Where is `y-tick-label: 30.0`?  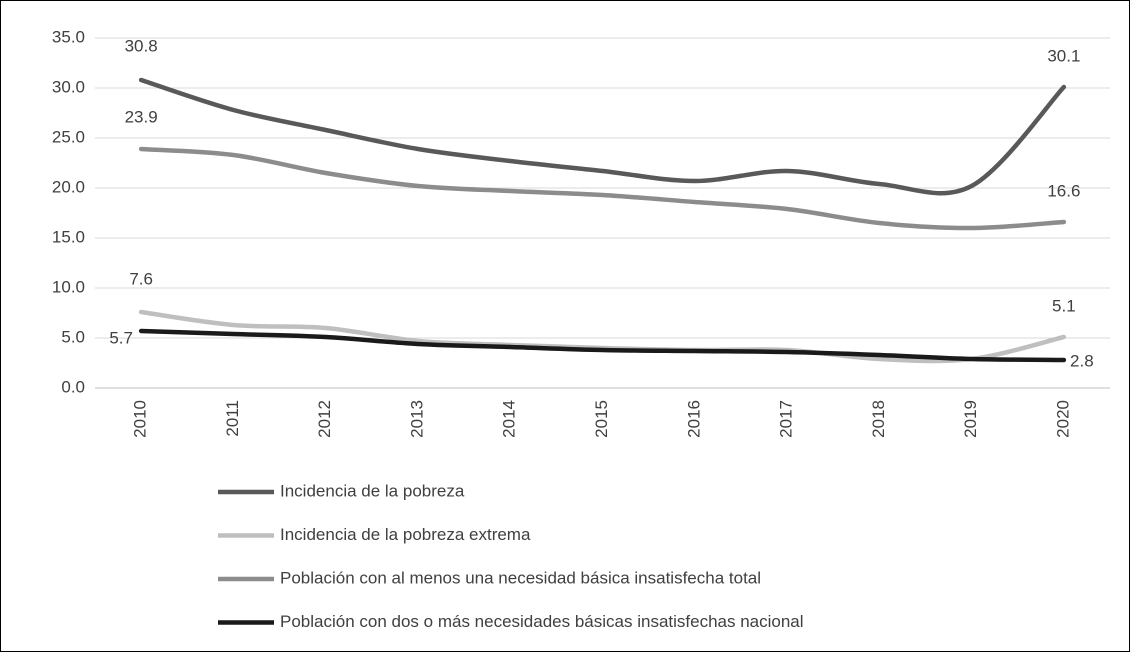 y-tick-label: 30.0 is located at coordinates (68, 86).